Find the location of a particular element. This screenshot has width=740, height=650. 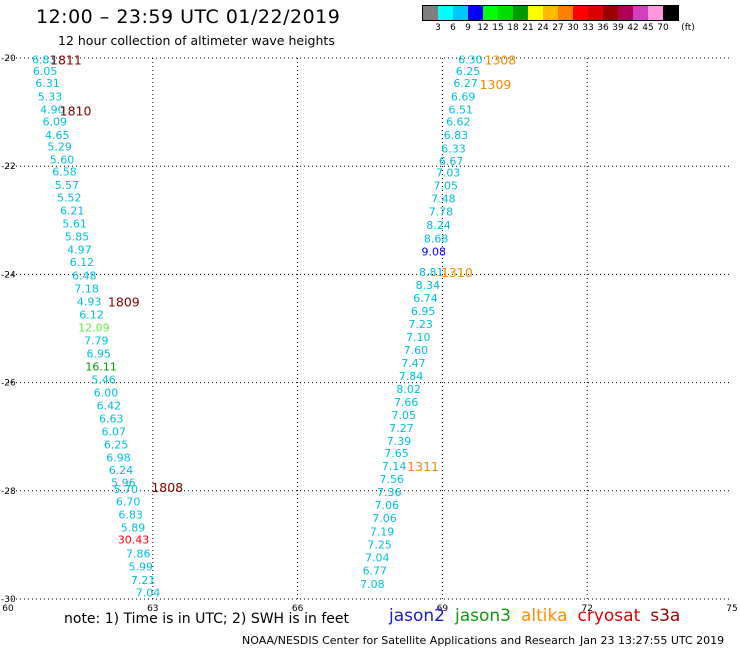

x-tick-label: 69 is located at coordinates (443, 609).